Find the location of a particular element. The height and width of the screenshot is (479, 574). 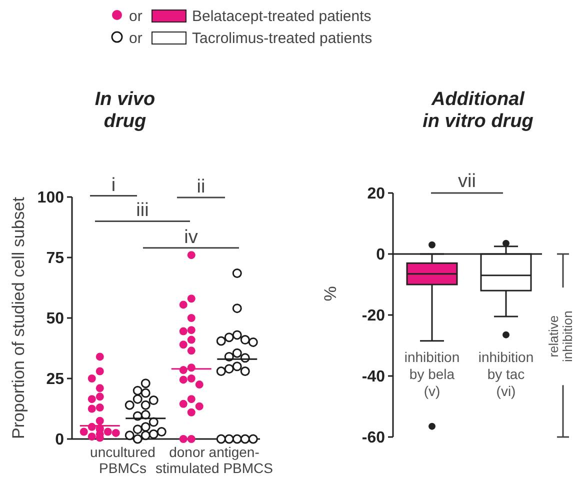

legend-title: or is located at coordinates (135, 38).